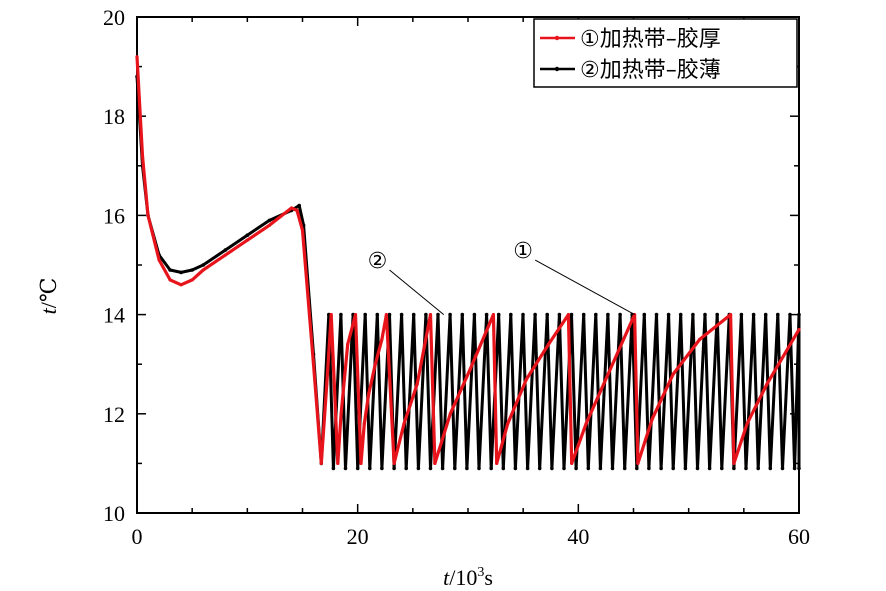 The image size is (886, 591). I want to click on y-tick-label: 14, so click(114, 315).